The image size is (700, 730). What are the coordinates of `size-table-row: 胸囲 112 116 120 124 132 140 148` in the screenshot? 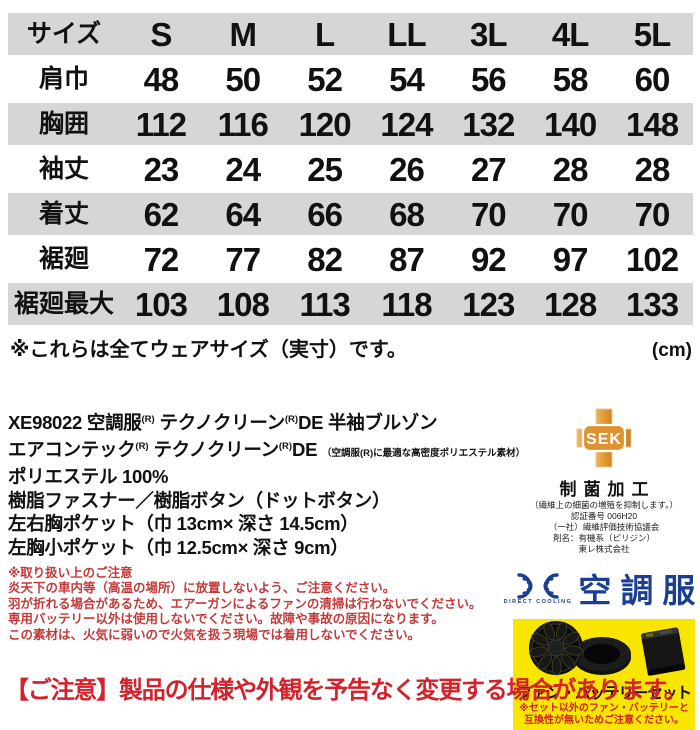 It's located at (350, 124).